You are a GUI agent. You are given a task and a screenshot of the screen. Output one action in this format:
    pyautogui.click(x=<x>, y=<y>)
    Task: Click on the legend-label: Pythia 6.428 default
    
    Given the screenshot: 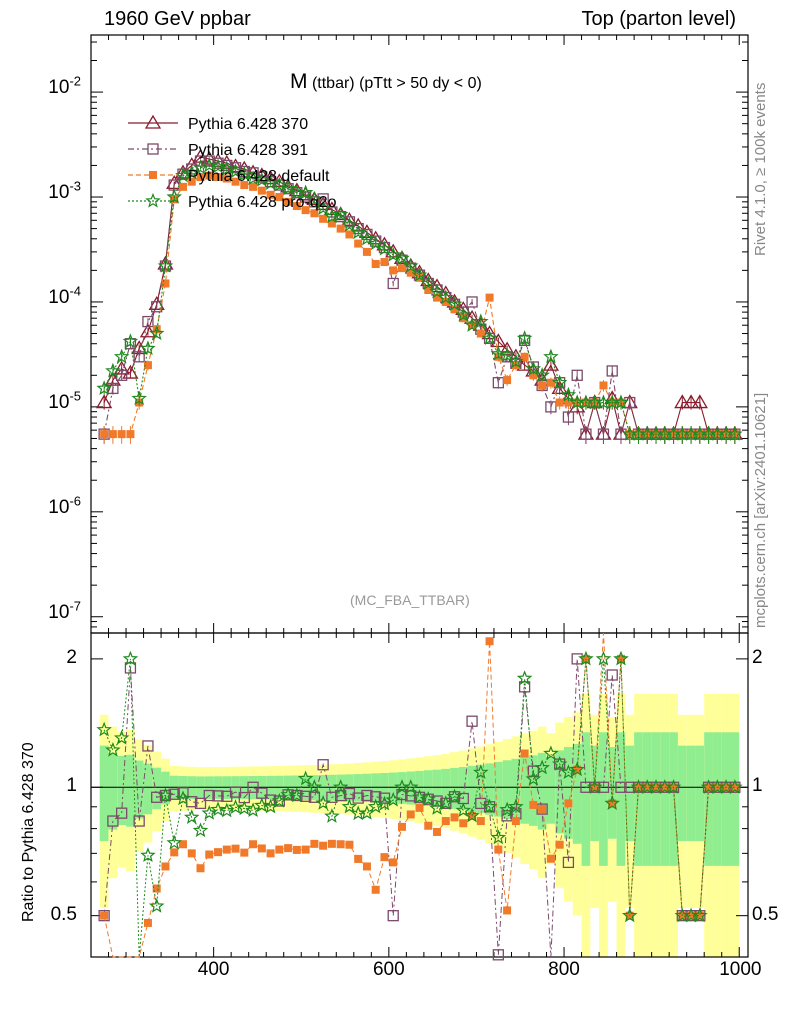 What is the action you would take?
    pyautogui.click(x=259, y=176)
    